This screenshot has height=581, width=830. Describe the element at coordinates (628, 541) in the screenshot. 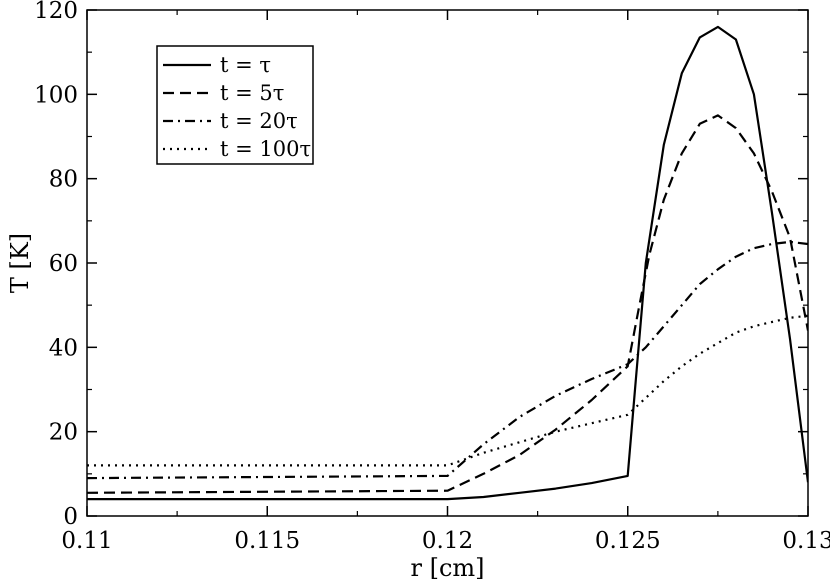

I see `x-tick-label: 0.125` at that location.